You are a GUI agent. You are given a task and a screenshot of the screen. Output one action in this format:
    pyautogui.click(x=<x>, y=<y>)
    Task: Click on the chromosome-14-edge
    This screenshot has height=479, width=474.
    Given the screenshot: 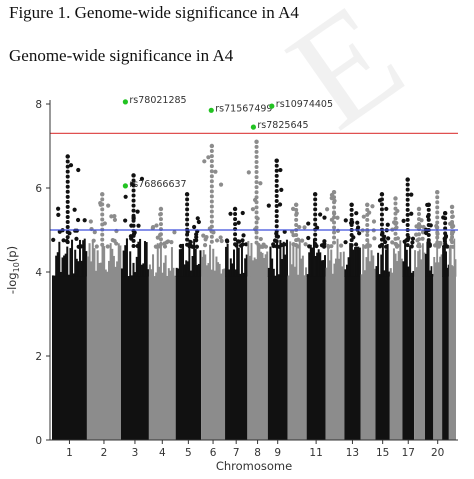 What is the action you would take?
    pyautogui.click(x=364, y=273)
    